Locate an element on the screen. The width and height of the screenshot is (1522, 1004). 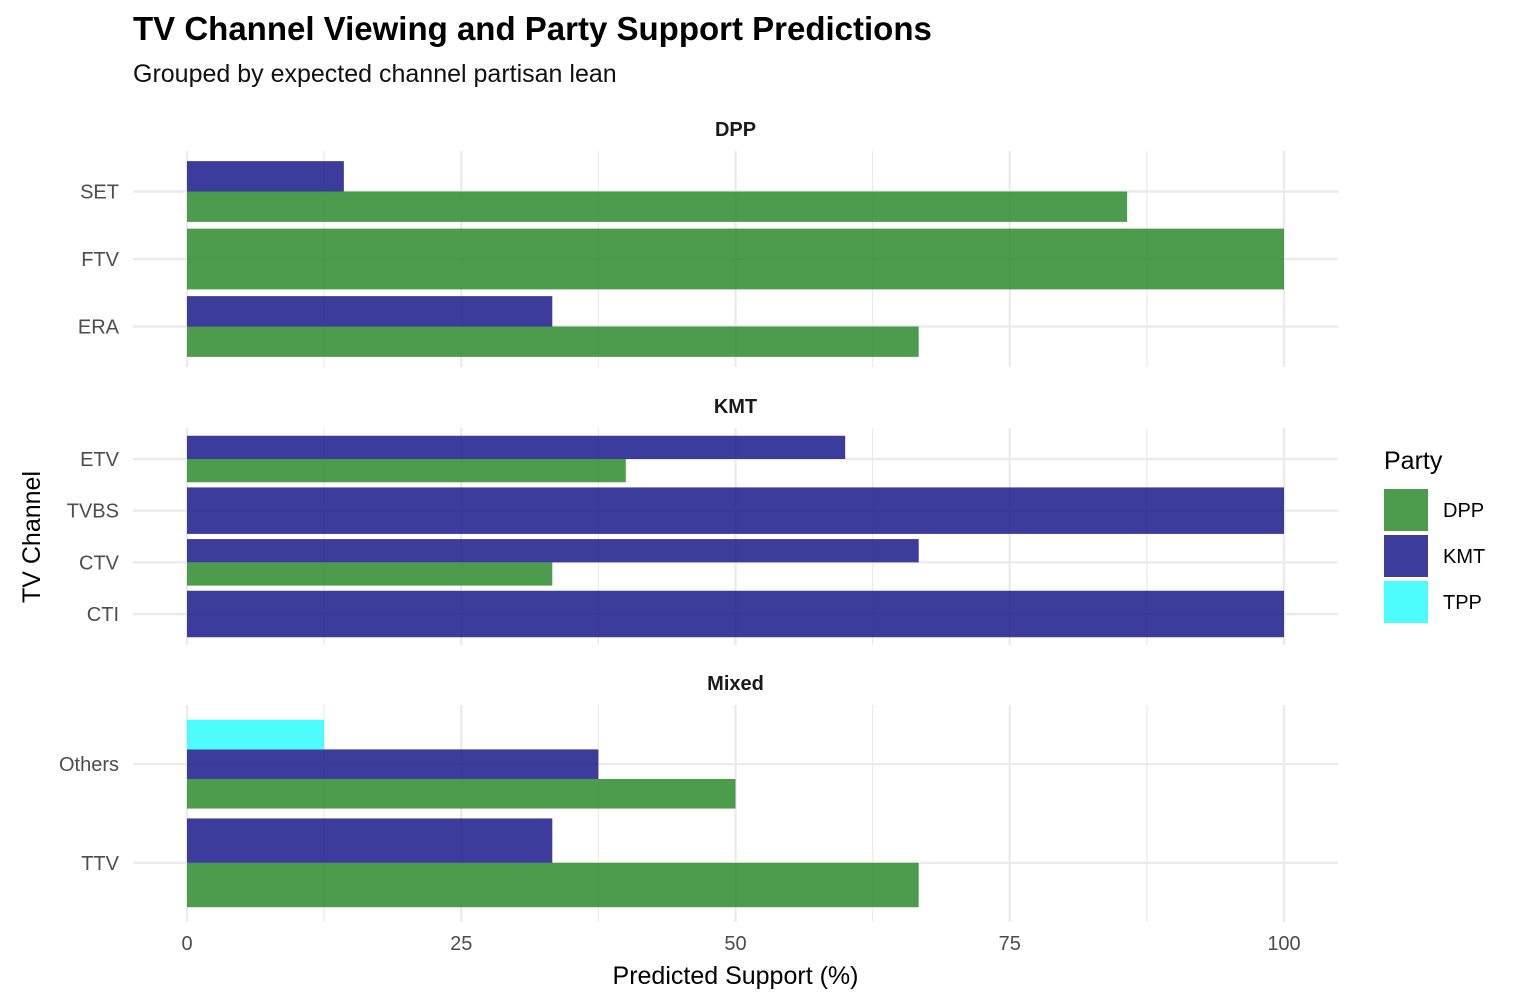
bar-era-kmt is located at coordinates (370, 311).